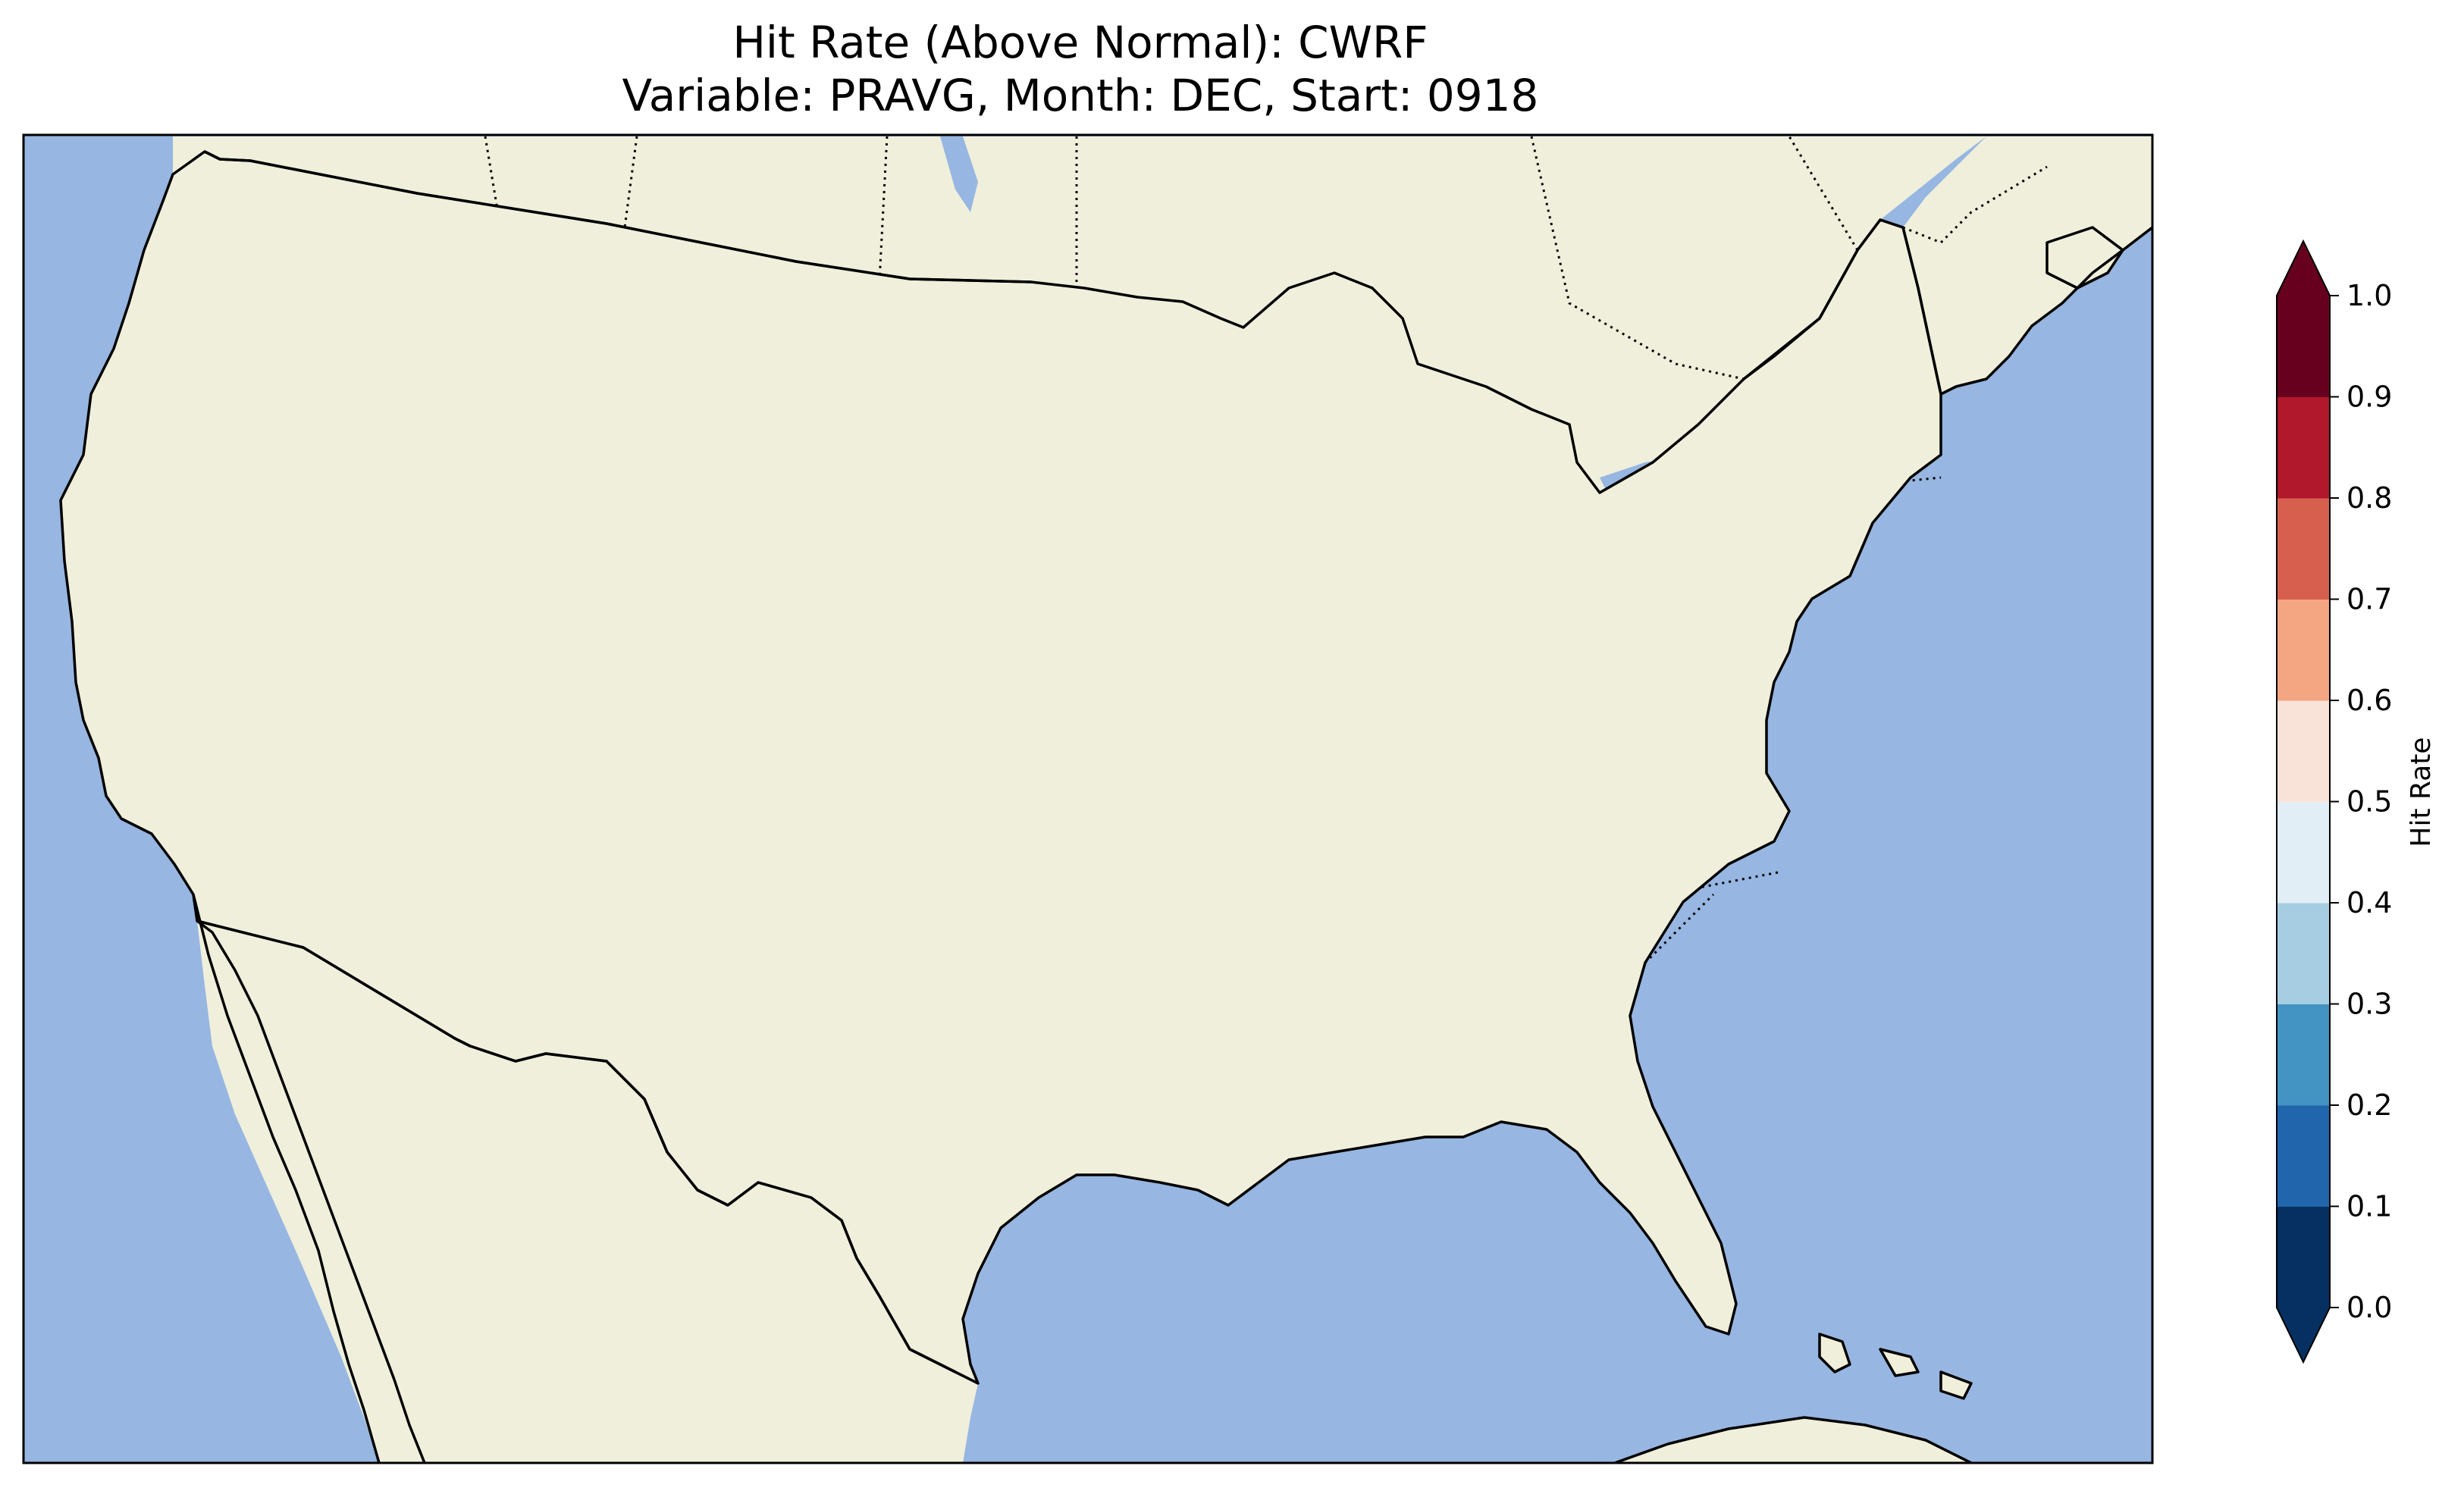 Image resolution: width=2464 pixels, height=1494 pixels. Describe the element at coordinates (2421, 792) in the screenshot. I see `colorbar-label: Hit Rate` at that location.